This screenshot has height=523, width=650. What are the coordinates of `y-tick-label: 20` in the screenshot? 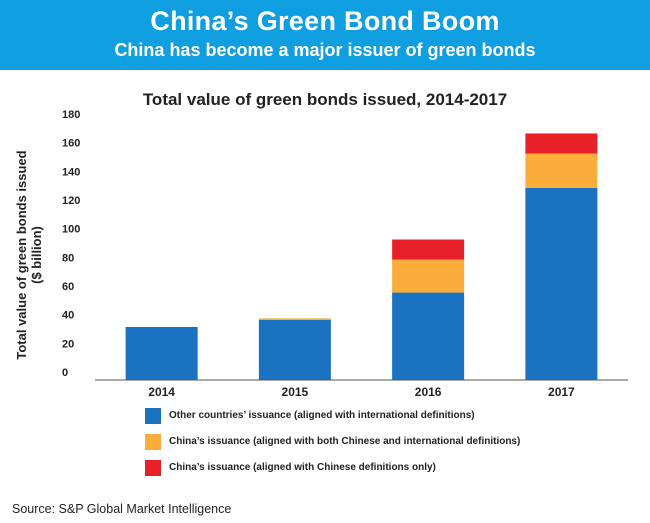 It's located at (68, 344).